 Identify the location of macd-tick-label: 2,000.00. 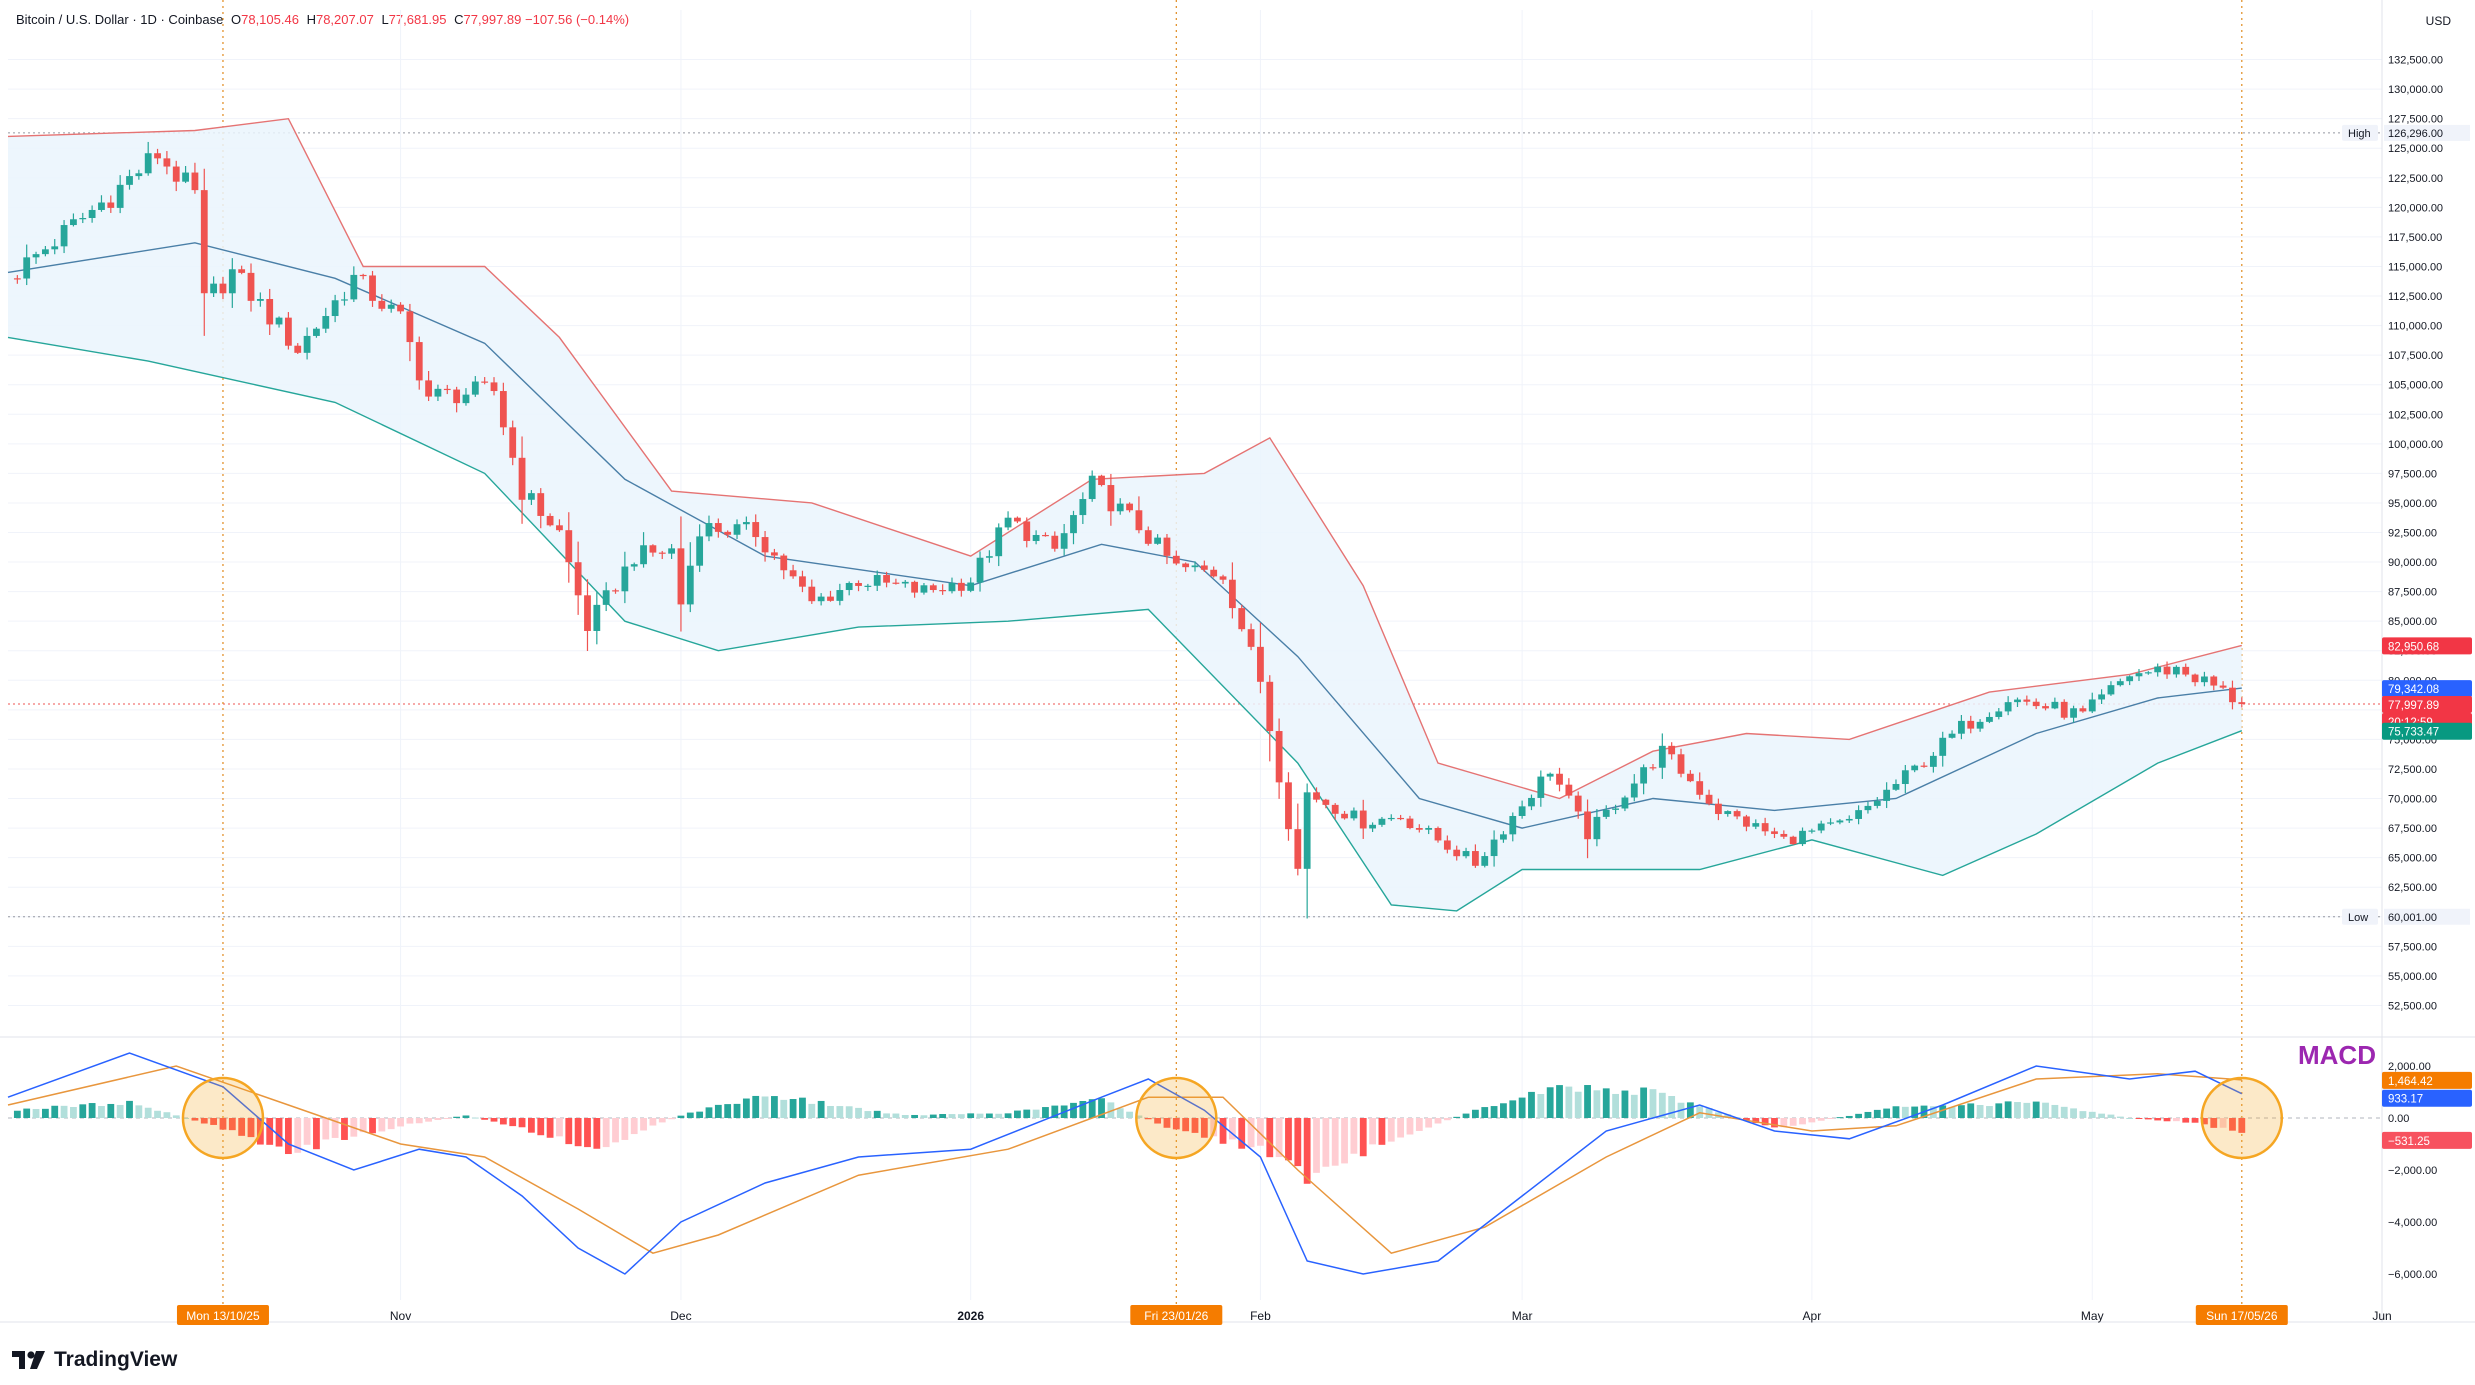
(2409, 1067).